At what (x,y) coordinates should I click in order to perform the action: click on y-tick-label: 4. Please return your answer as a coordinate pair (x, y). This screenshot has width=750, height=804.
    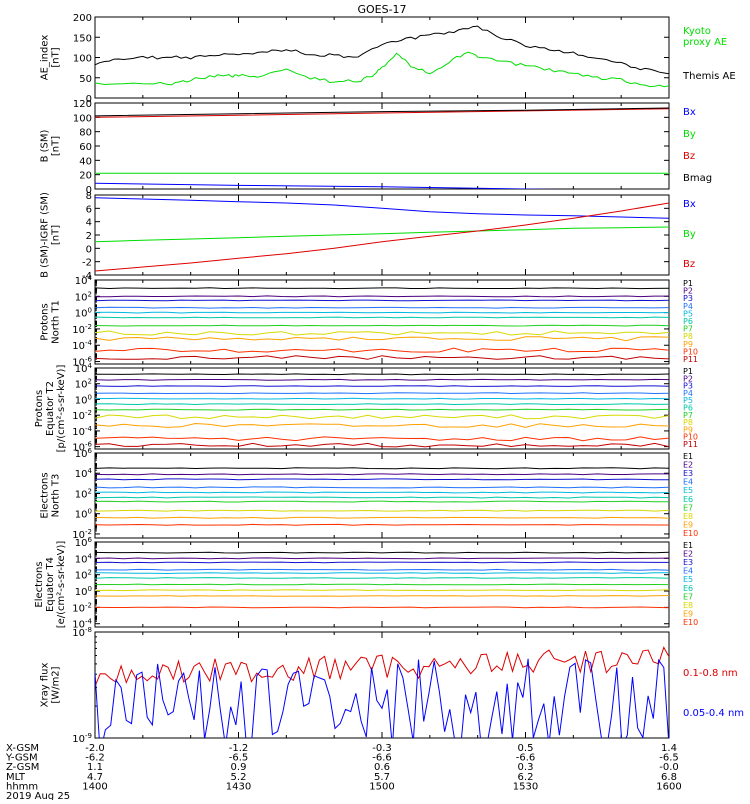
    Looking at the image, I should click on (89, 223).